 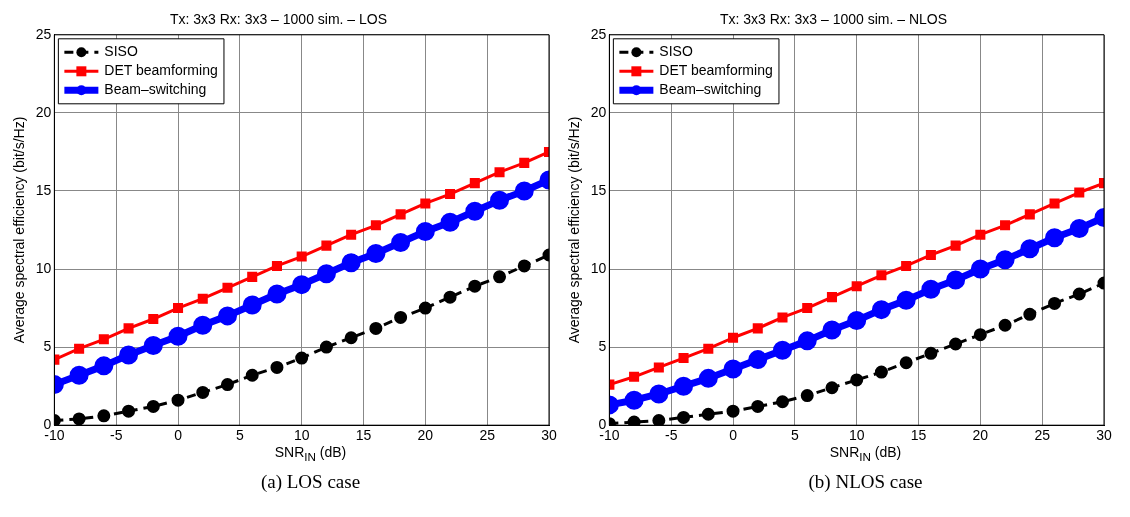 What do you see at coordinates (310, 481) in the screenshot?
I see `text: (a) LOS case` at bounding box center [310, 481].